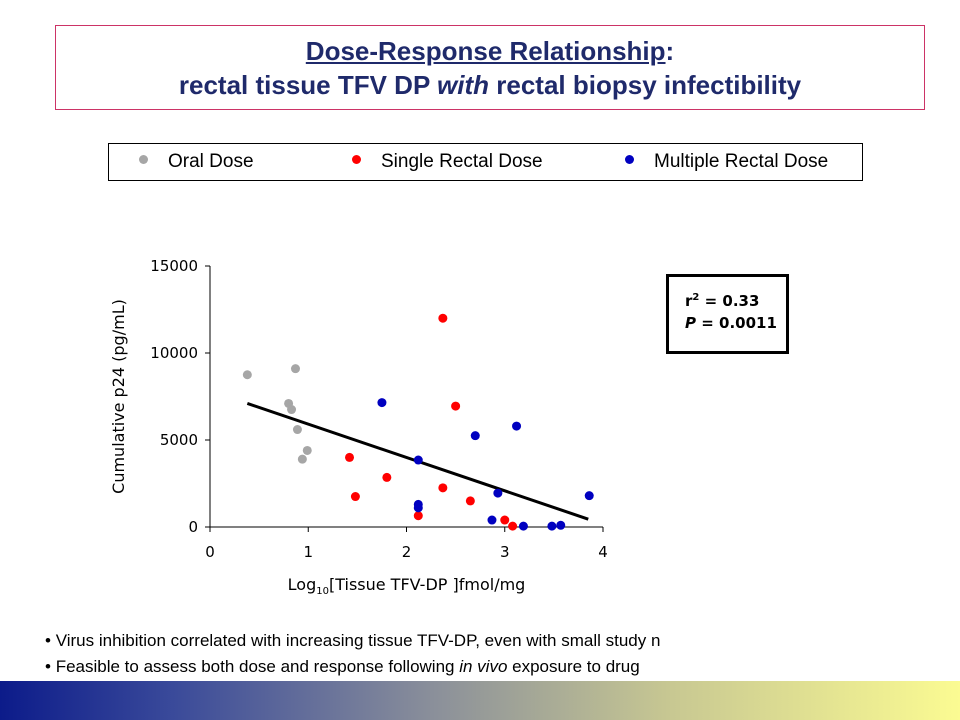 The image size is (960, 720). What do you see at coordinates (211, 161) in the screenshot?
I see `legend-label-oral: Oral Dose` at bounding box center [211, 161].